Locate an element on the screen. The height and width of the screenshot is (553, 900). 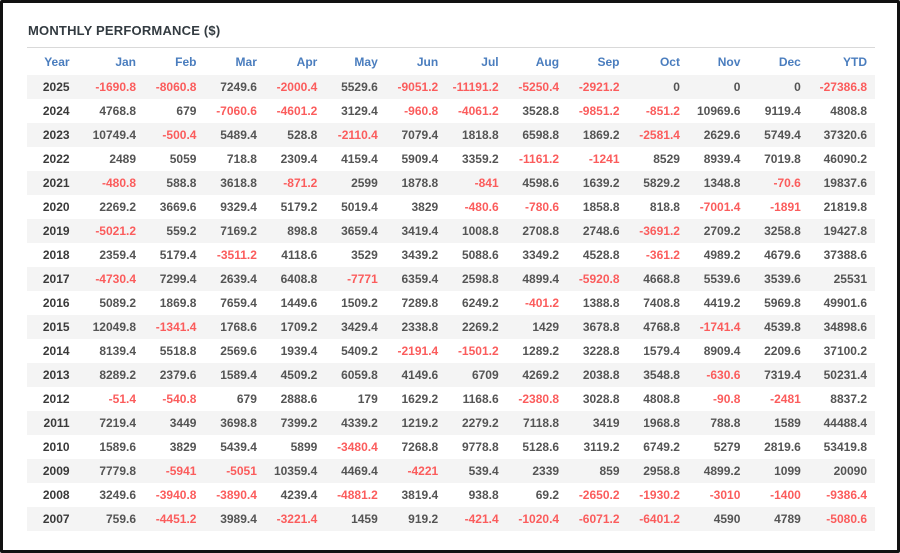
month-value-cell: -1930.2 is located at coordinates (659, 495).